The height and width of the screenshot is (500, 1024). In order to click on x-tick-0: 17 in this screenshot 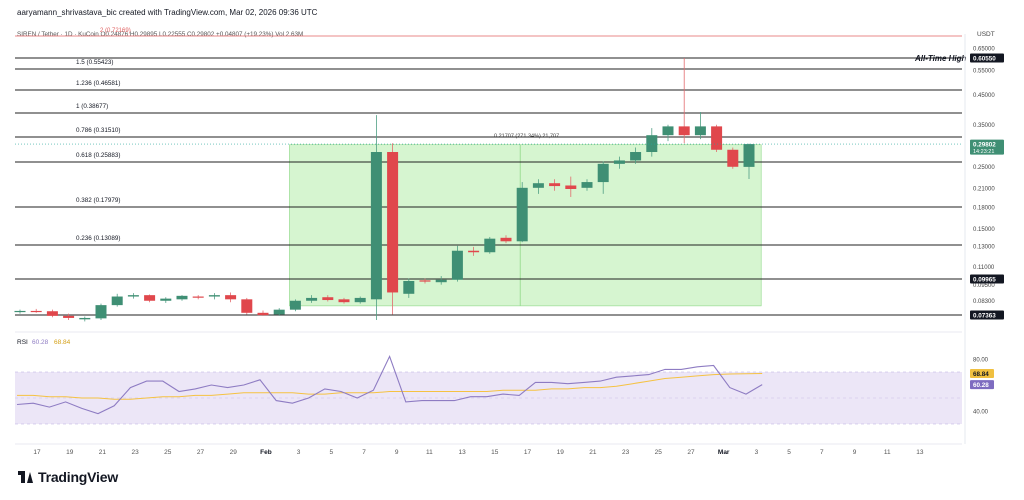, I will do `click(37, 452)`.